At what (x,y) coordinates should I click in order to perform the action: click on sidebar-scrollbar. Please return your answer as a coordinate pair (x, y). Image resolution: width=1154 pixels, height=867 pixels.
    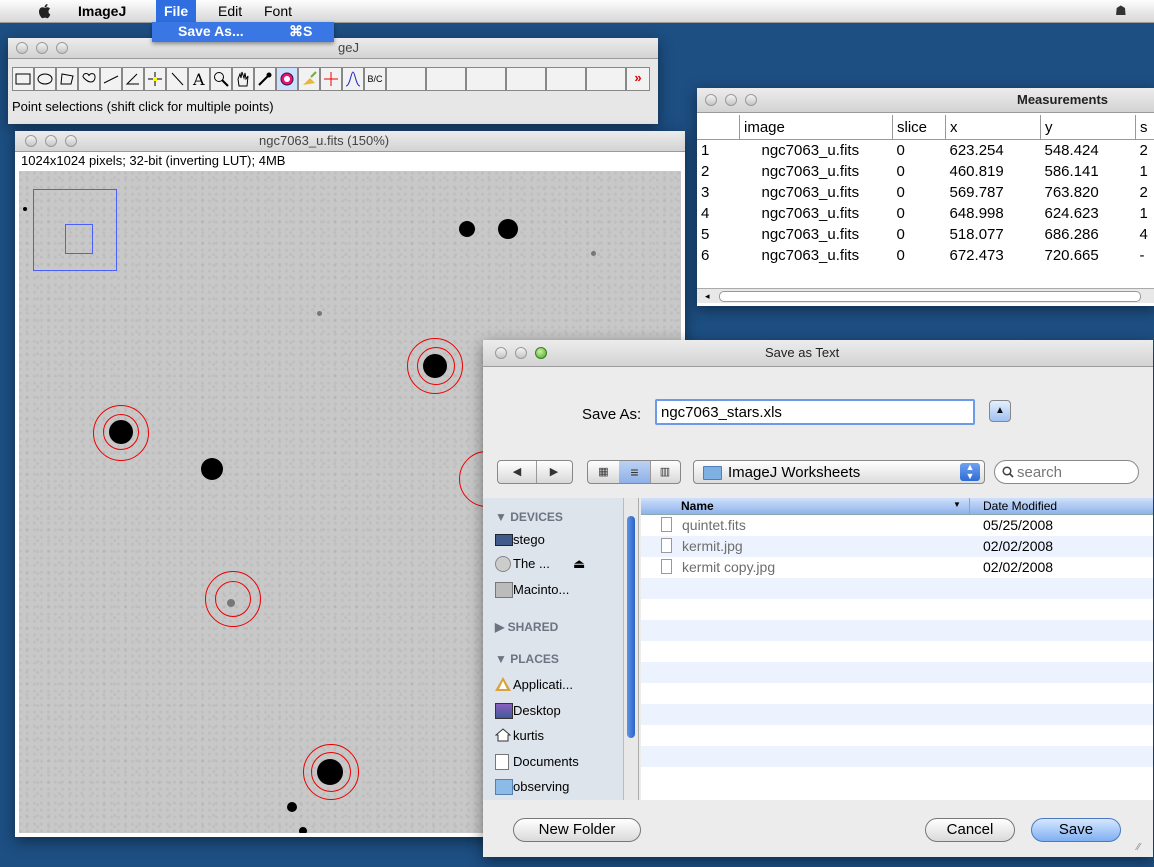
    Looking at the image, I should click on (630, 649).